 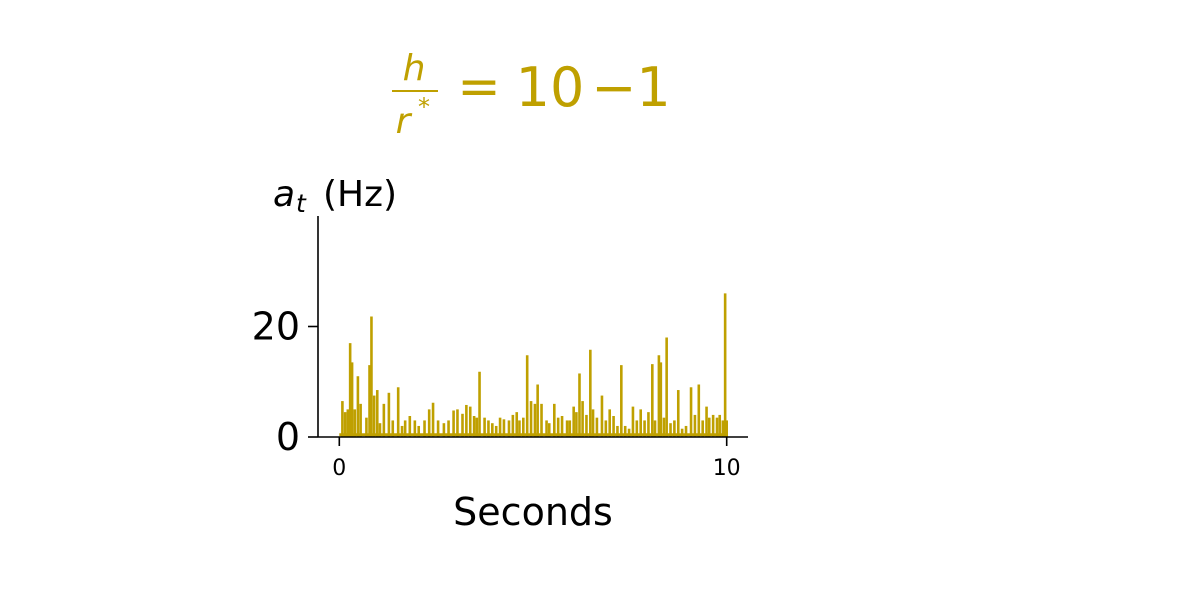 What do you see at coordinates (276, 327) in the screenshot?
I see `y-tick-label-1: 20` at bounding box center [276, 327].